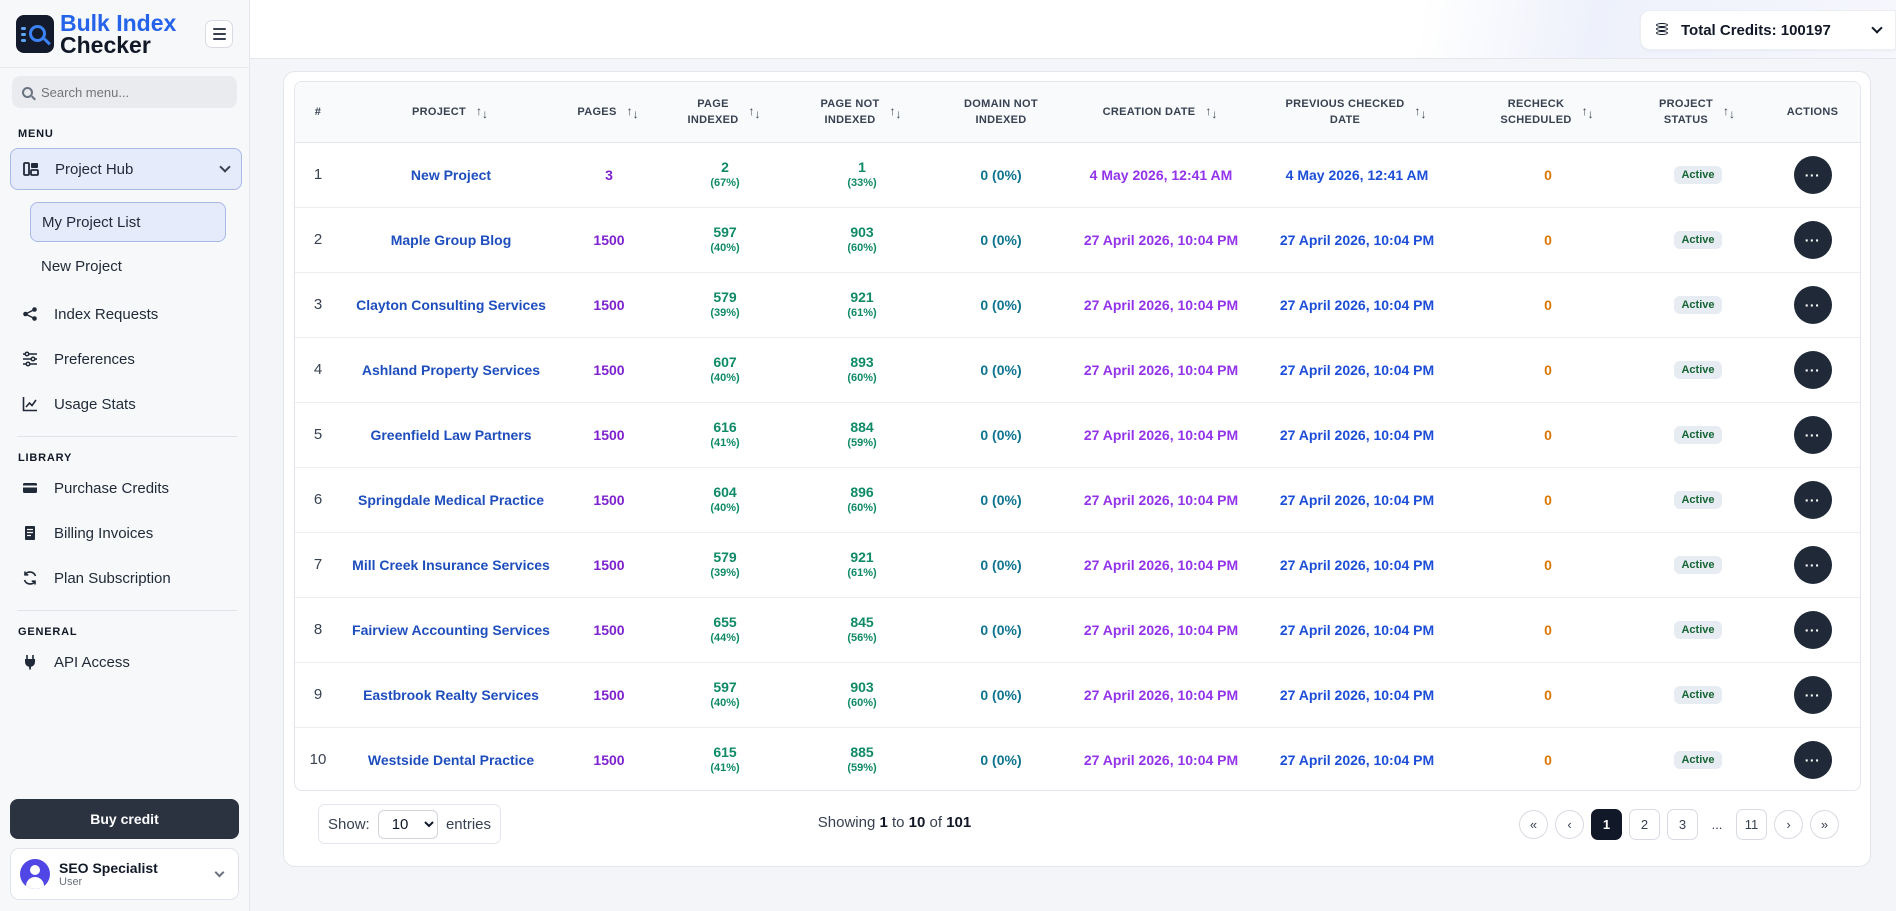 Image resolution: width=1896 pixels, height=911 pixels. I want to click on indexed-cell: 616 (41%), so click(725, 434).